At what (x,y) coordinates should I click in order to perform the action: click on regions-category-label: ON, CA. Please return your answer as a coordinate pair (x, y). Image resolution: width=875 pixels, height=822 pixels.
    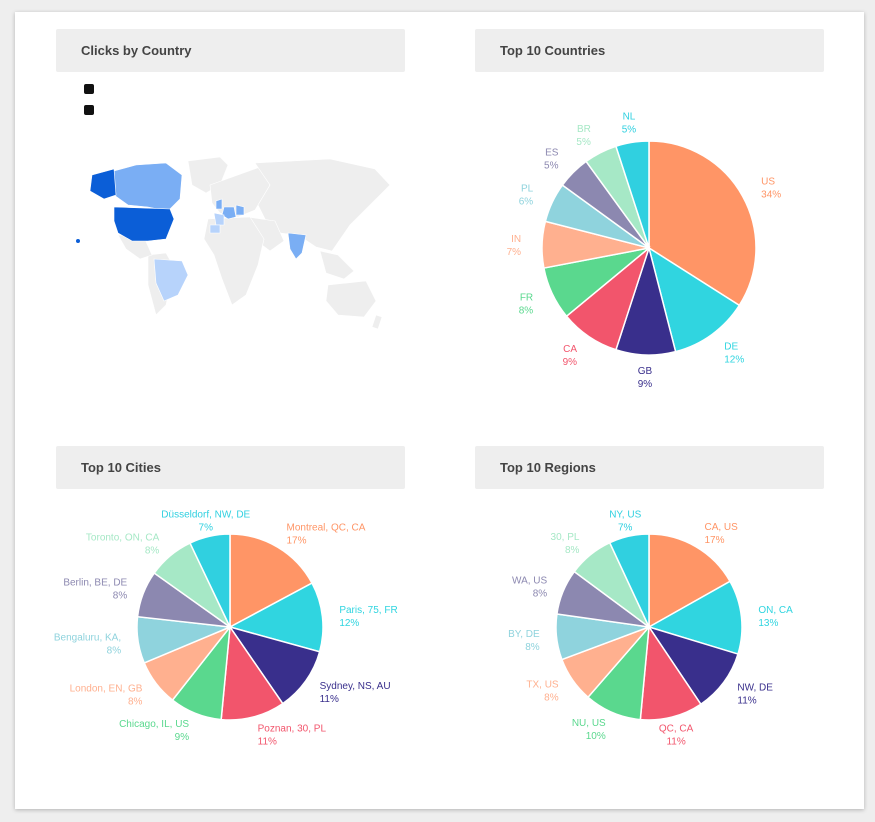
    Looking at the image, I should click on (775, 610).